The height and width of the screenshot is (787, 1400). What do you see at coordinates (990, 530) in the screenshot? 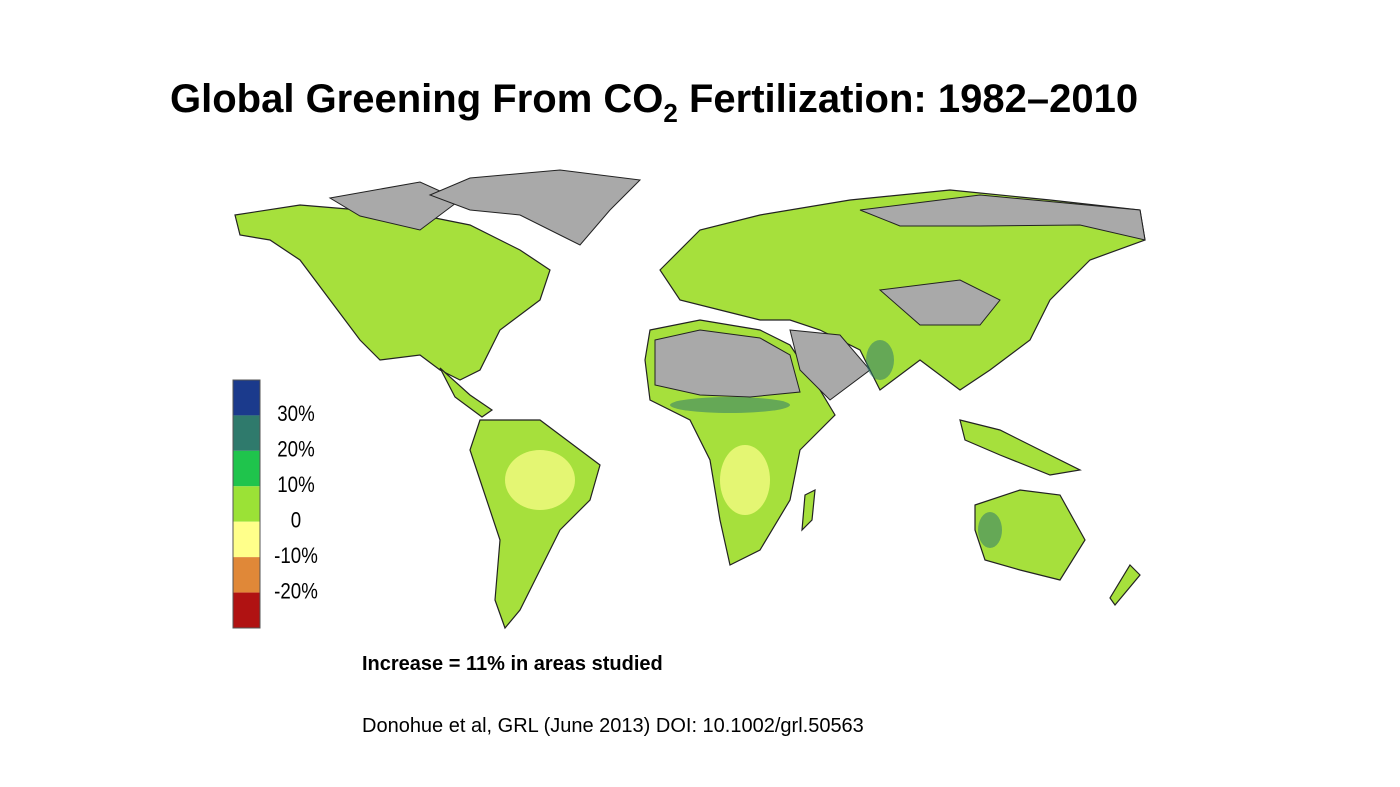
I see `australia-band` at bounding box center [990, 530].